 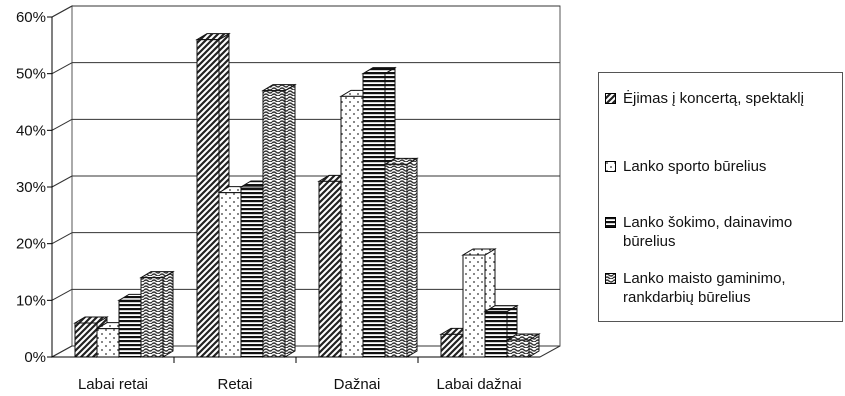 What do you see at coordinates (234, 384) in the screenshot?
I see `x-tick-label: Retai` at bounding box center [234, 384].